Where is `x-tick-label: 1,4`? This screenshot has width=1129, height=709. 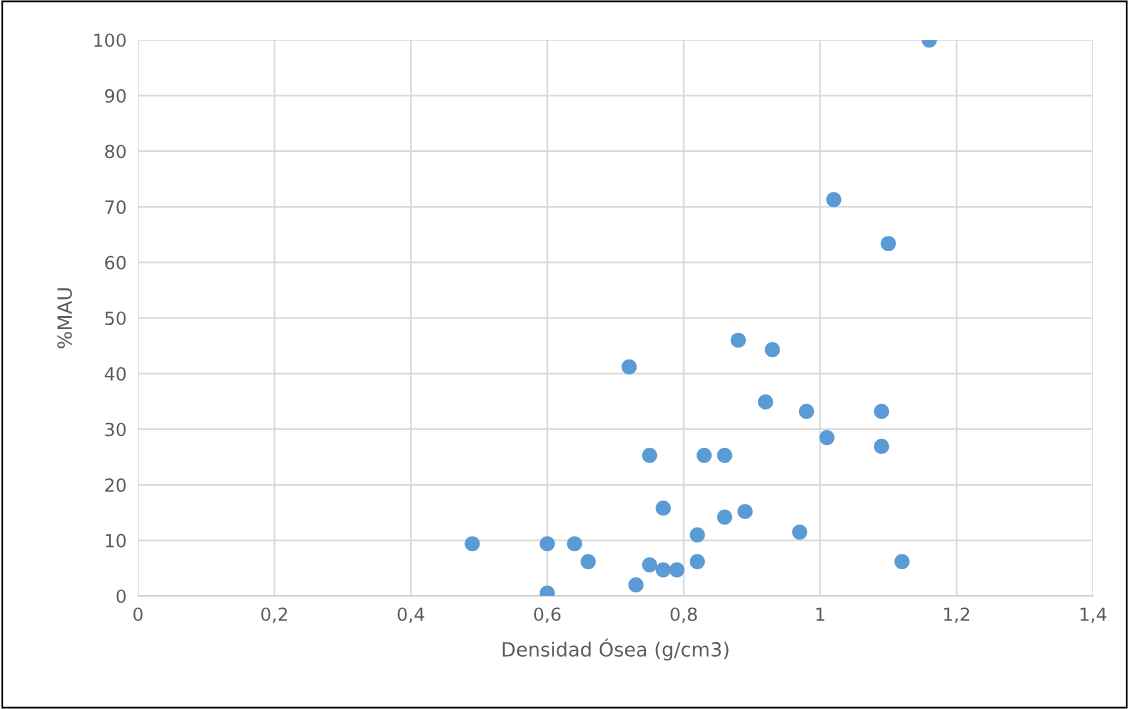
x-tick-label: 1,4 is located at coordinates (1093, 615).